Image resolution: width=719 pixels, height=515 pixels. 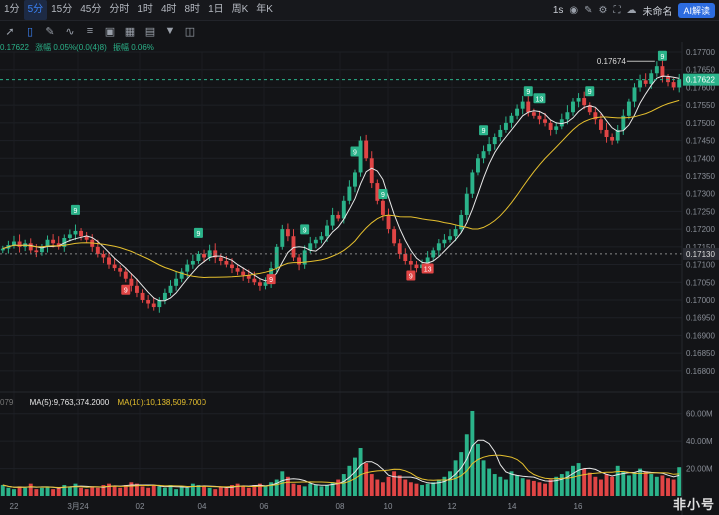 I want to click on y-tick-label: 0.17000, so click(x=700, y=300).